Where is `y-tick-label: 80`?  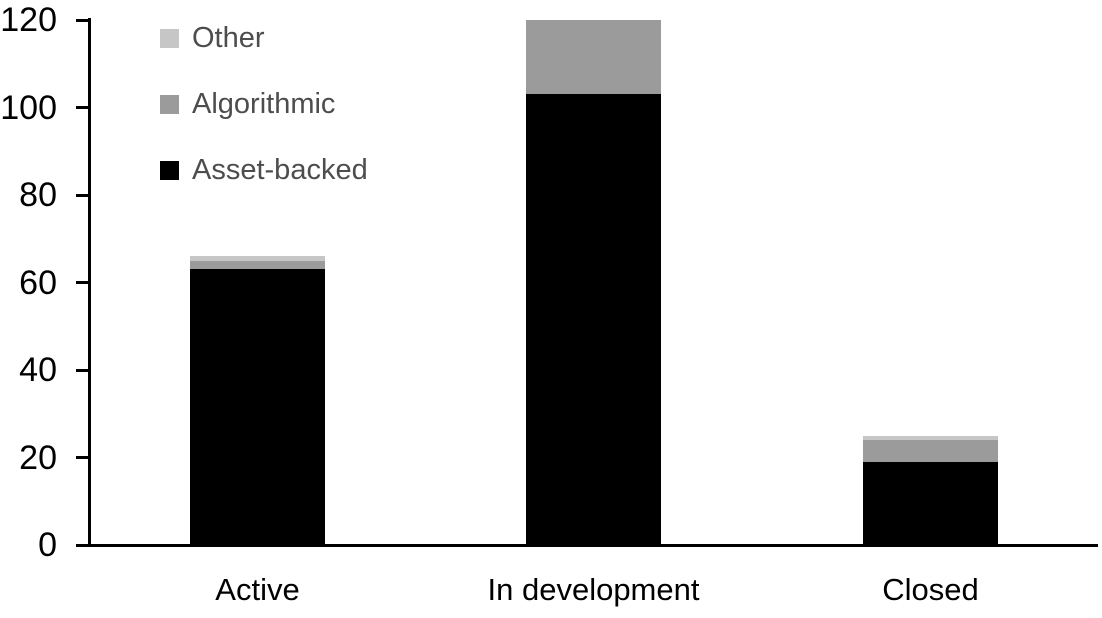 y-tick-label: 80 is located at coordinates (38, 195).